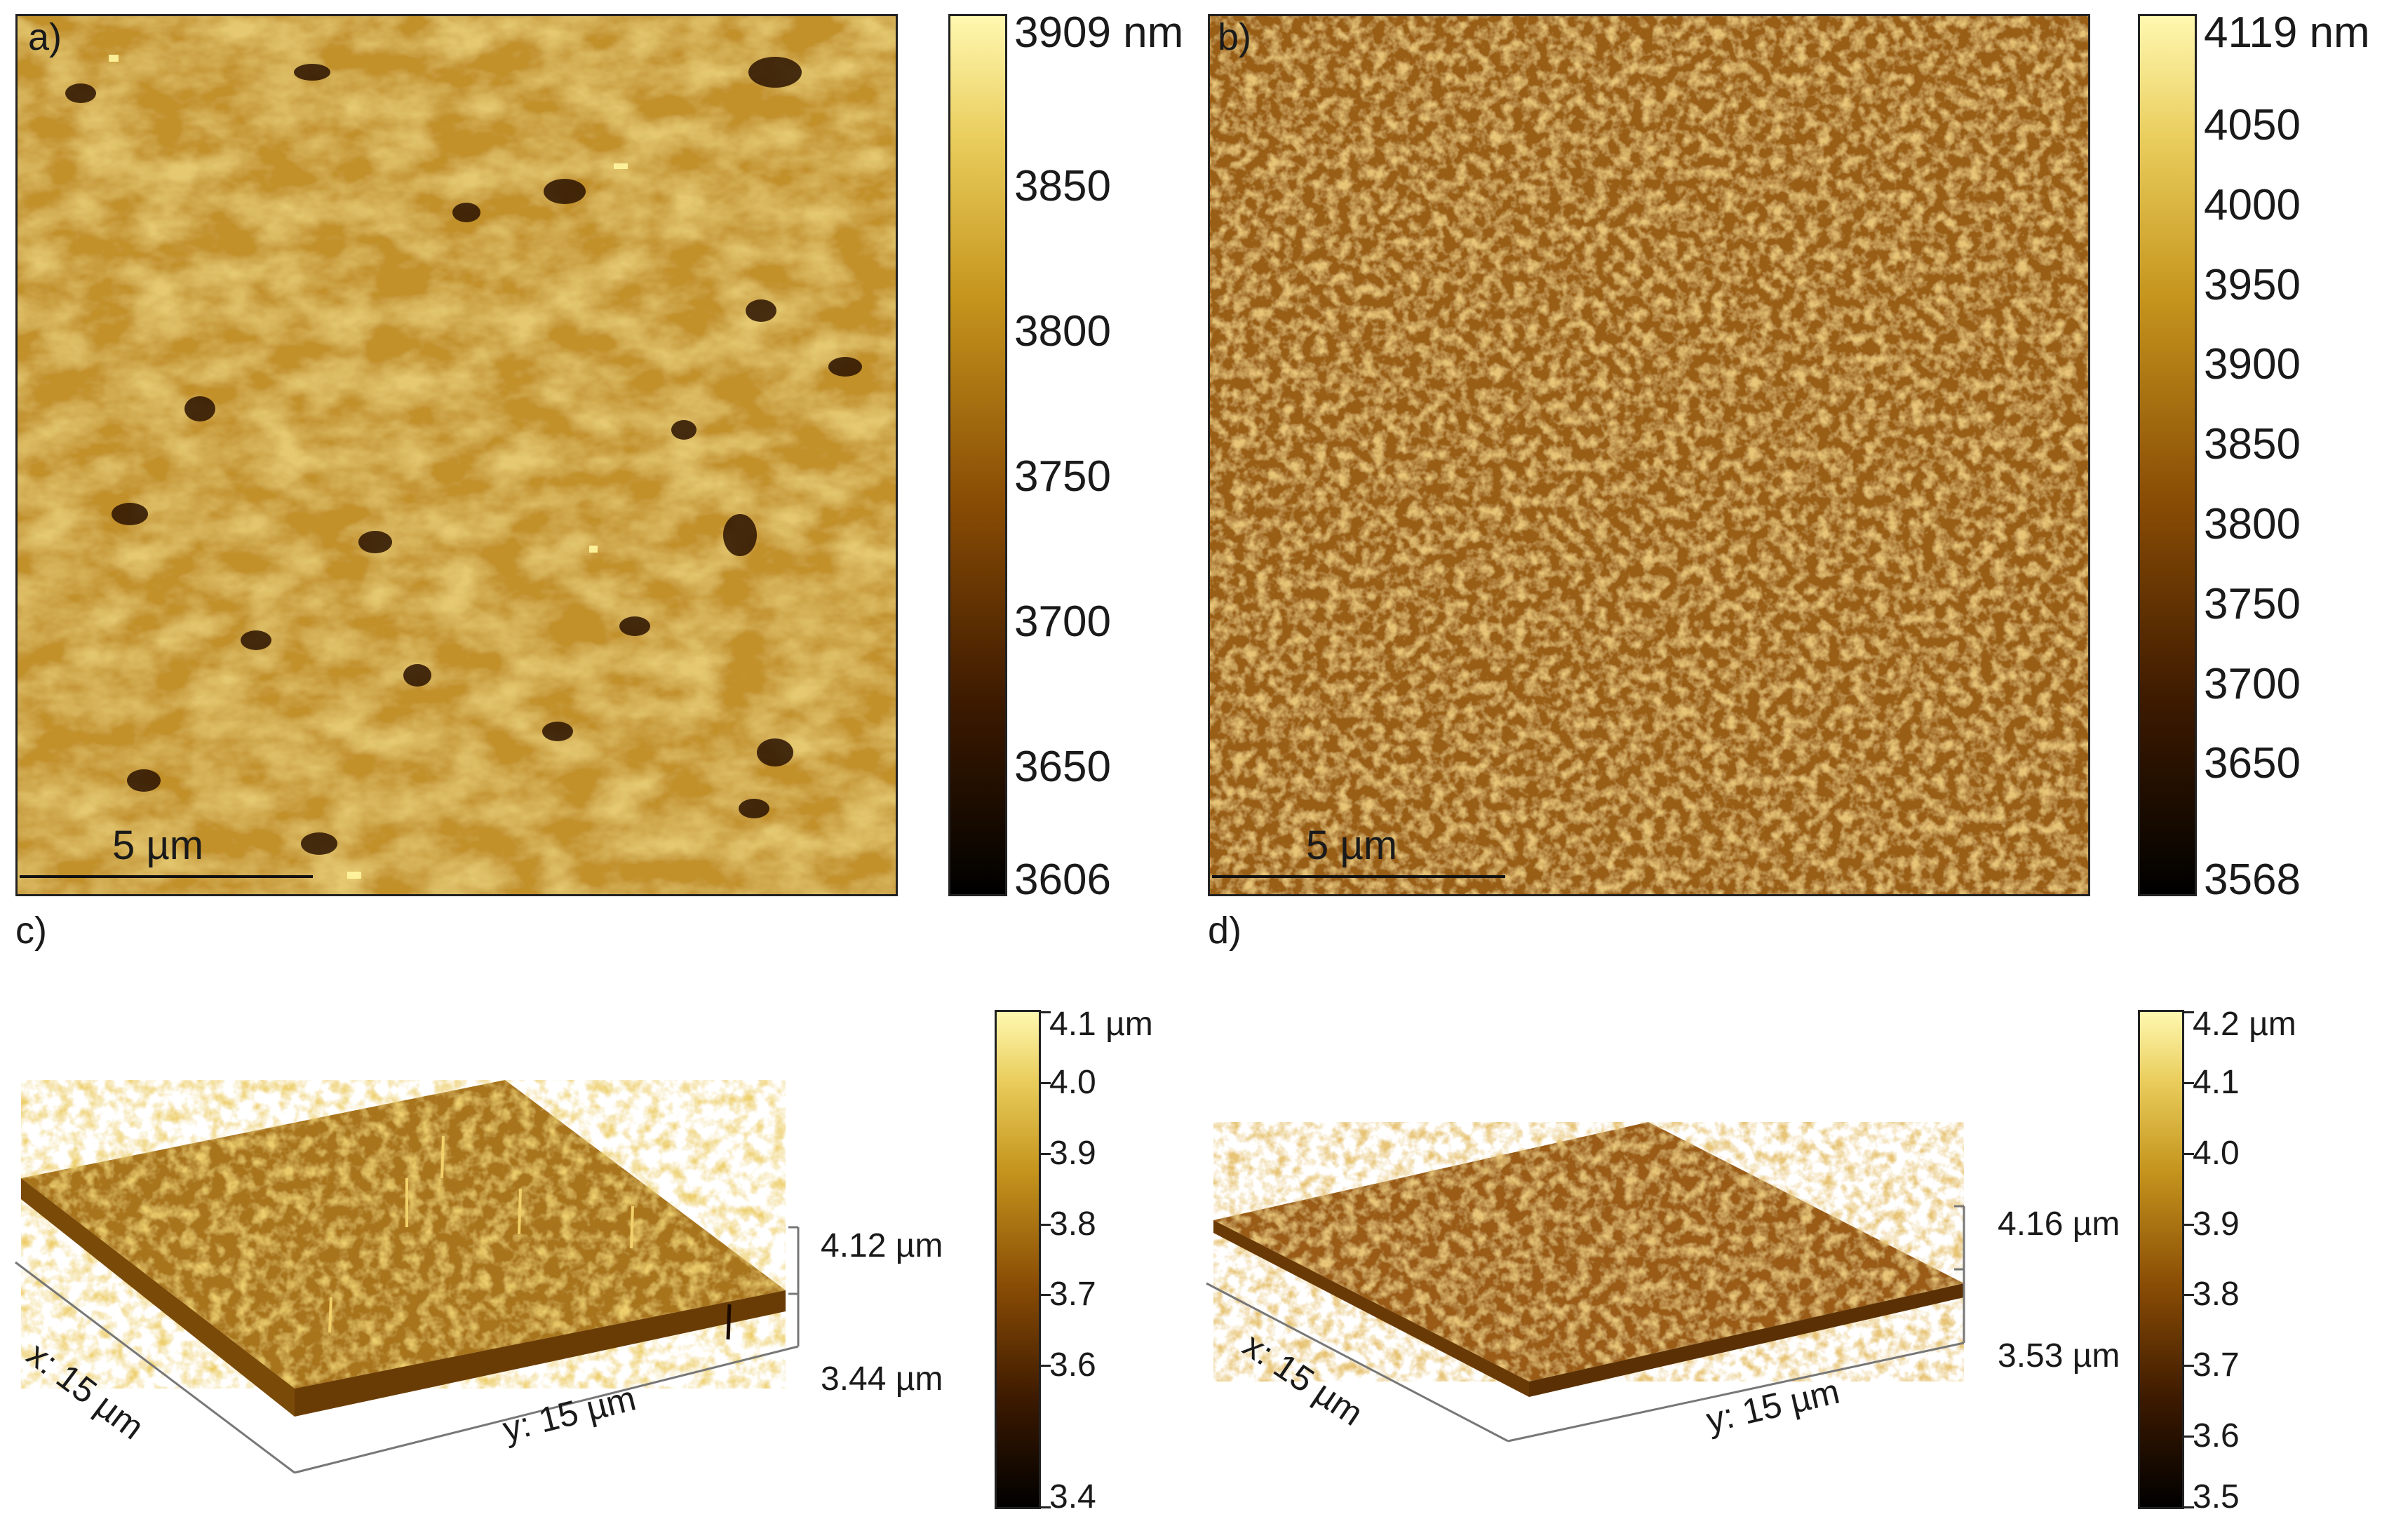 The image size is (2382, 1540). What do you see at coordinates (2216, 1496) in the screenshot?
I see `colorbar-d-tick-label: 3.5` at bounding box center [2216, 1496].